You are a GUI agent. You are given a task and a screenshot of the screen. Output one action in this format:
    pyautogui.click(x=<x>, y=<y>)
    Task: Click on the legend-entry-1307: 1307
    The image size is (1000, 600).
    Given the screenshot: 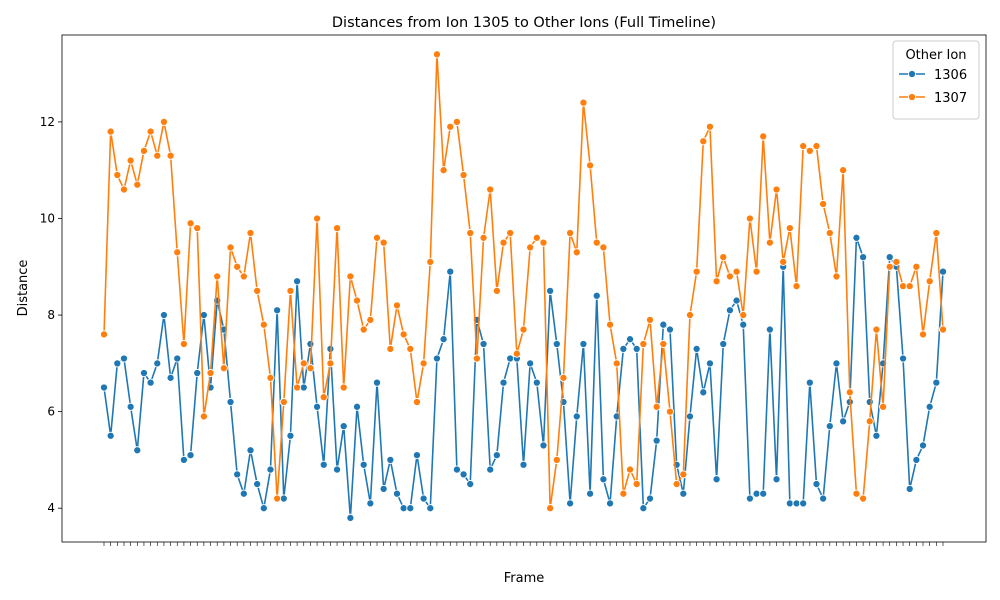 What is the action you would take?
    pyautogui.click(x=933, y=98)
    